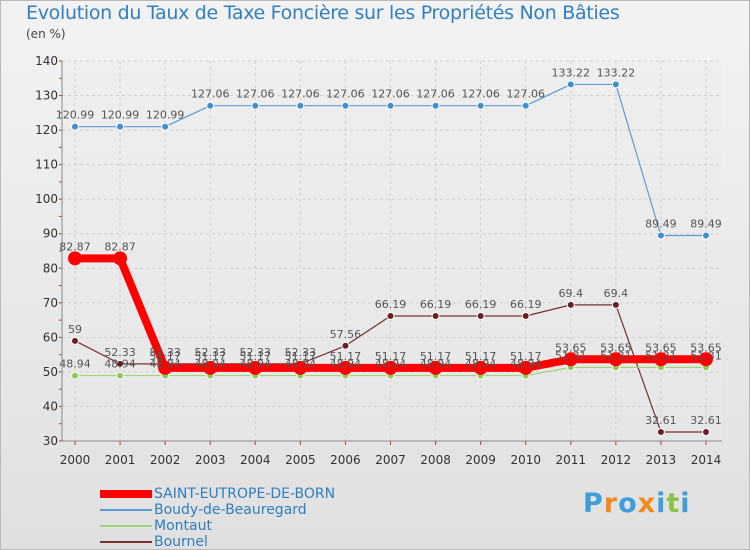 The width and height of the screenshot is (750, 550). What do you see at coordinates (183, 526) in the screenshot?
I see `legend-label: Montaut` at bounding box center [183, 526].